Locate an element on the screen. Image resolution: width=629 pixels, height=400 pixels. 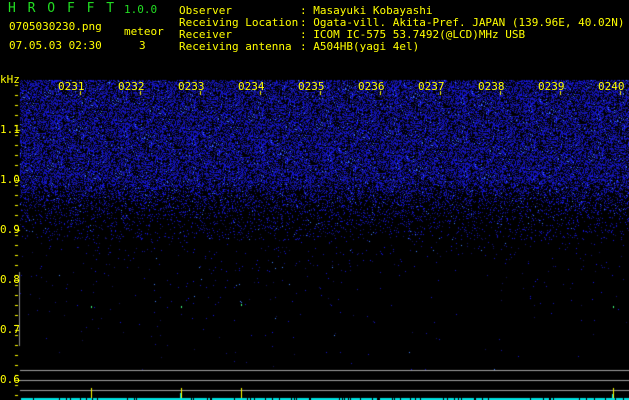
time-label: 0237 is located at coordinates (431, 86).